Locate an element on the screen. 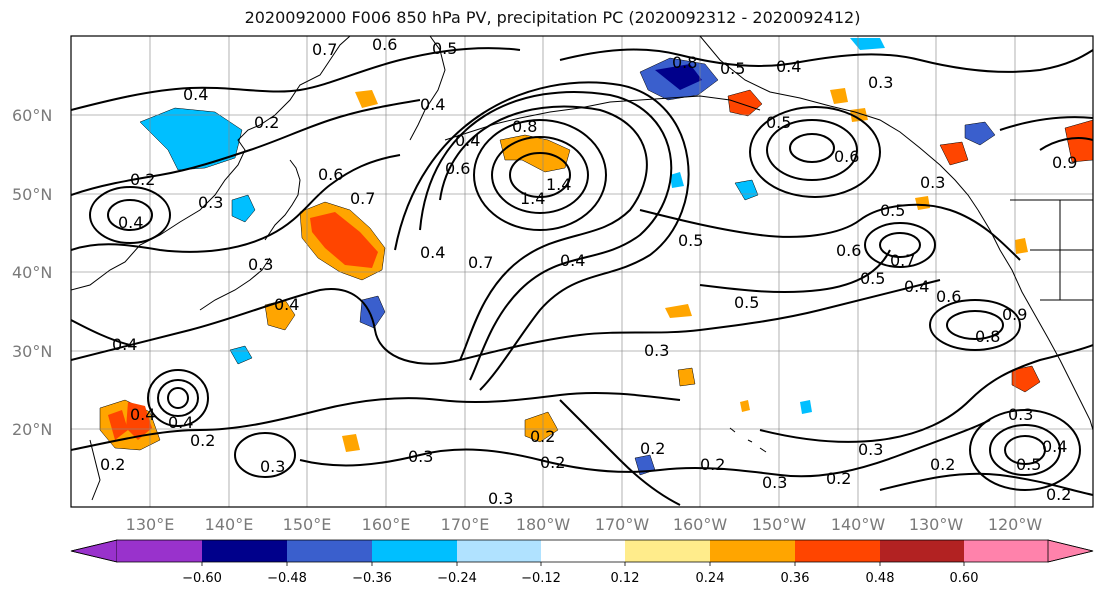  contour-label: 1.4 is located at coordinates (532, 198).